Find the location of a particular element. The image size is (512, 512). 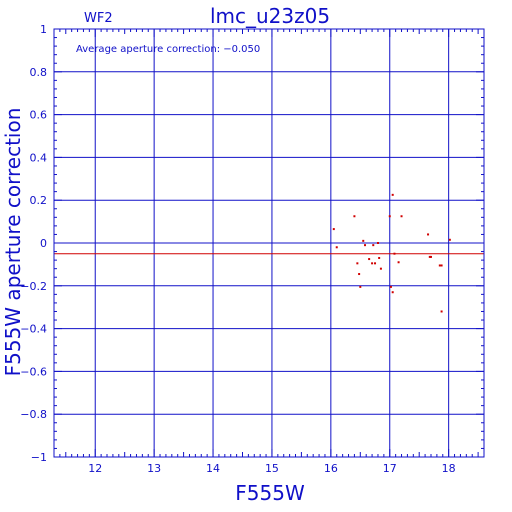

x-tick-label: 15 is located at coordinates (272, 468).